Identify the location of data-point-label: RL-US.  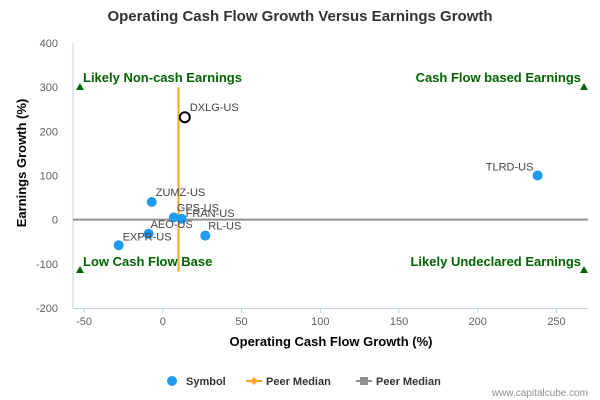
(224, 227).